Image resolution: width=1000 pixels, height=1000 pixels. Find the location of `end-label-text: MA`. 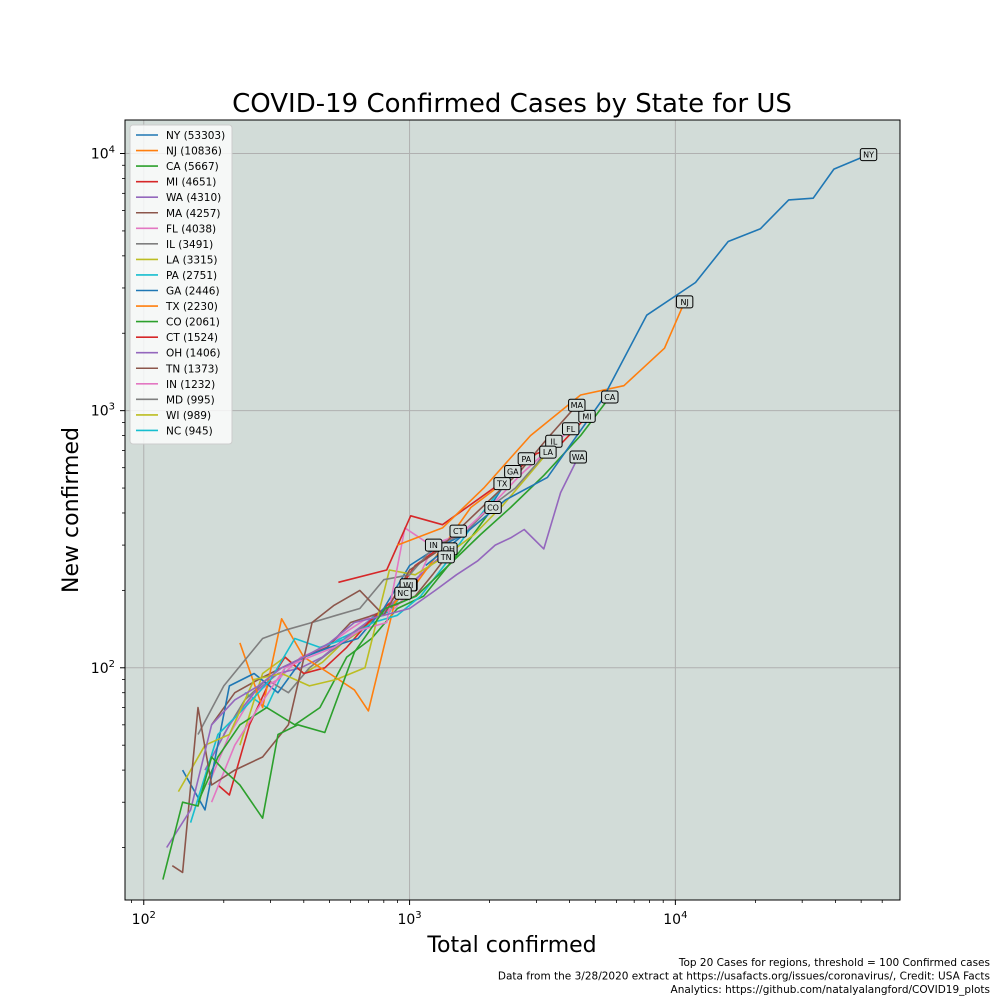

end-label-text: MA is located at coordinates (577, 405).